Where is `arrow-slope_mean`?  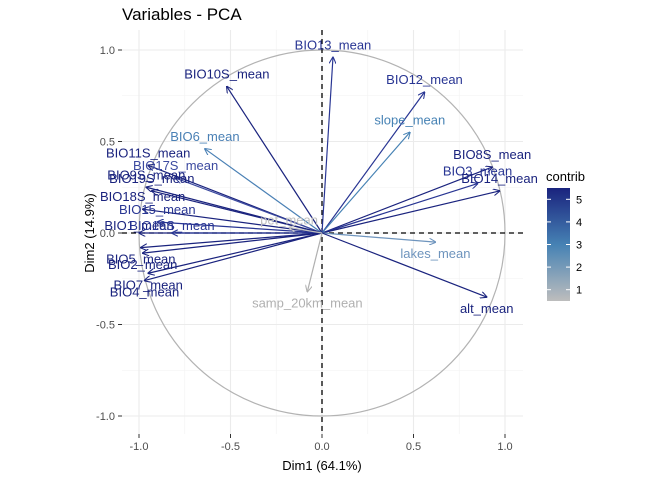 arrow-slope_mean is located at coordinates (365, 183).